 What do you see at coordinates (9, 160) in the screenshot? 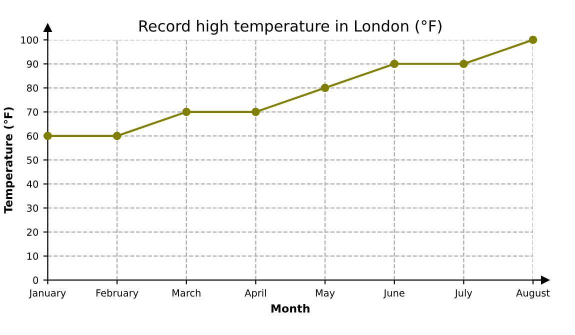
I see `y-axis-title: Temperature (°F)` at bounding box center [9, 160].